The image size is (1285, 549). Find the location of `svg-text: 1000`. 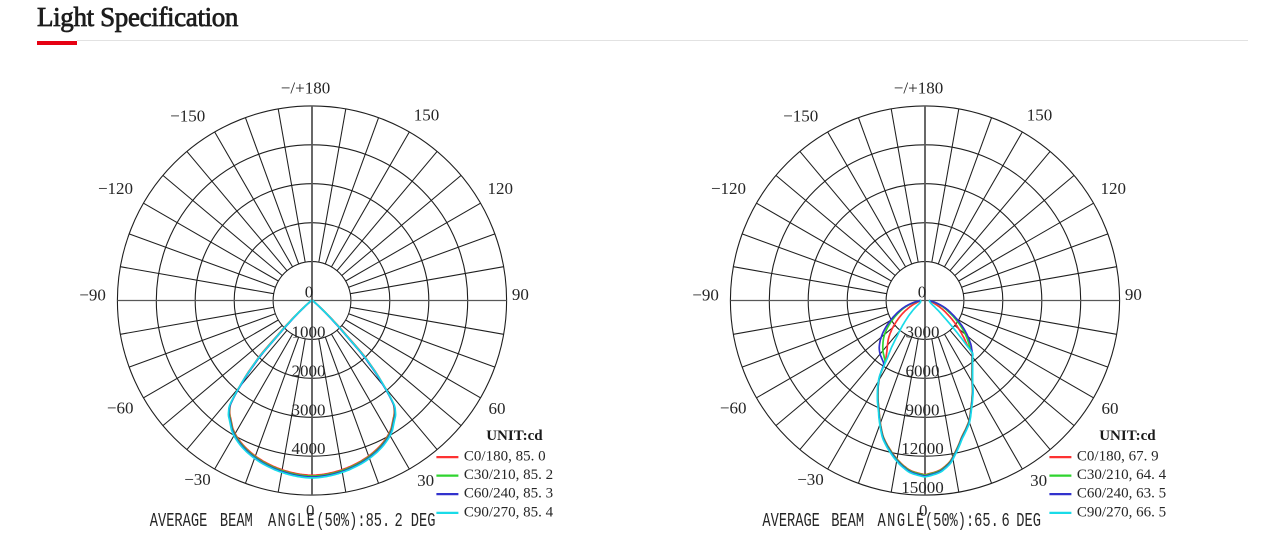

svg-text: 1000 is located at coordinates (309, 331).